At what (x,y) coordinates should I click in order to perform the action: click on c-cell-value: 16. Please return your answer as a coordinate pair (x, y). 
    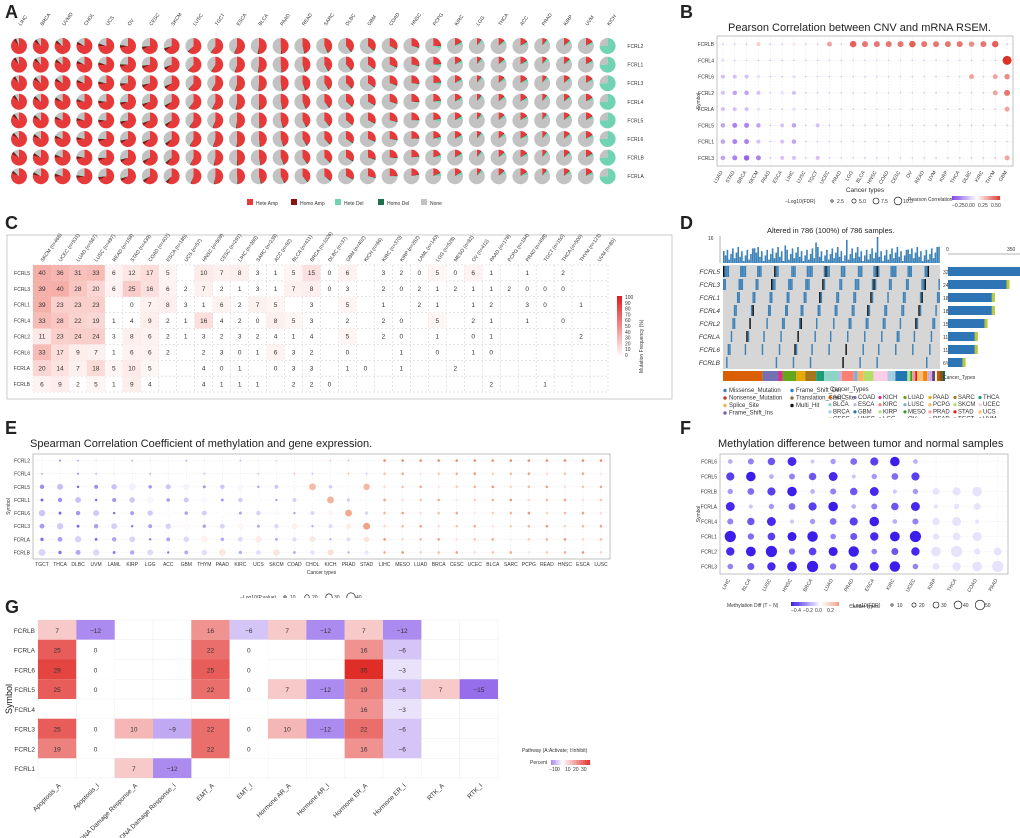
    Looking at the image, I should click on (204, 321).